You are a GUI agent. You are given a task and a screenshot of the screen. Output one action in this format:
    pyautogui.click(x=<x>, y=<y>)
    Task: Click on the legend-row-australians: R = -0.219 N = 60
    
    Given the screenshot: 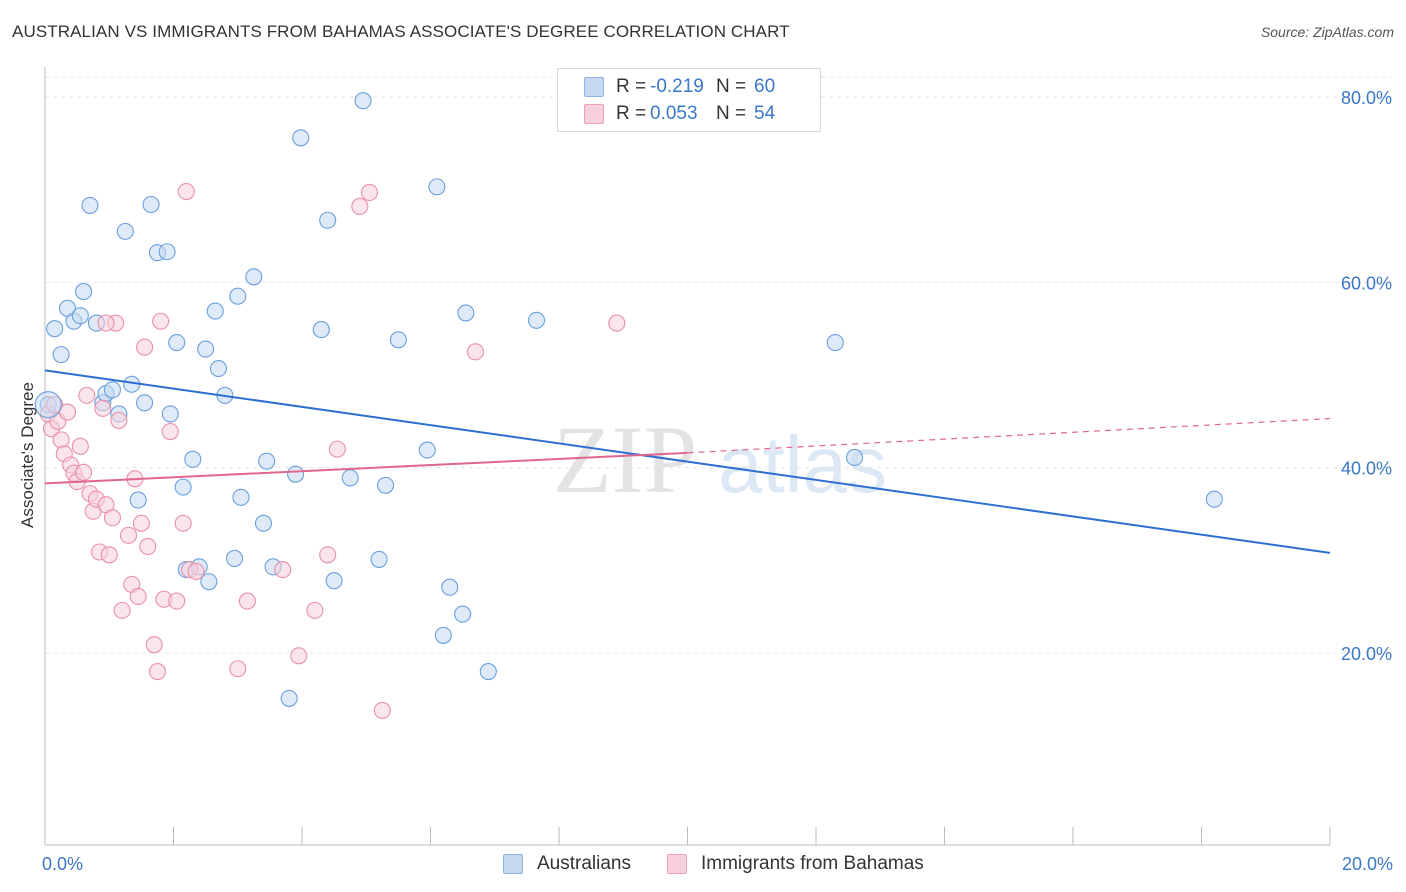 What is the action you would take?
    pyautogui.click(x=679, y=87)
    